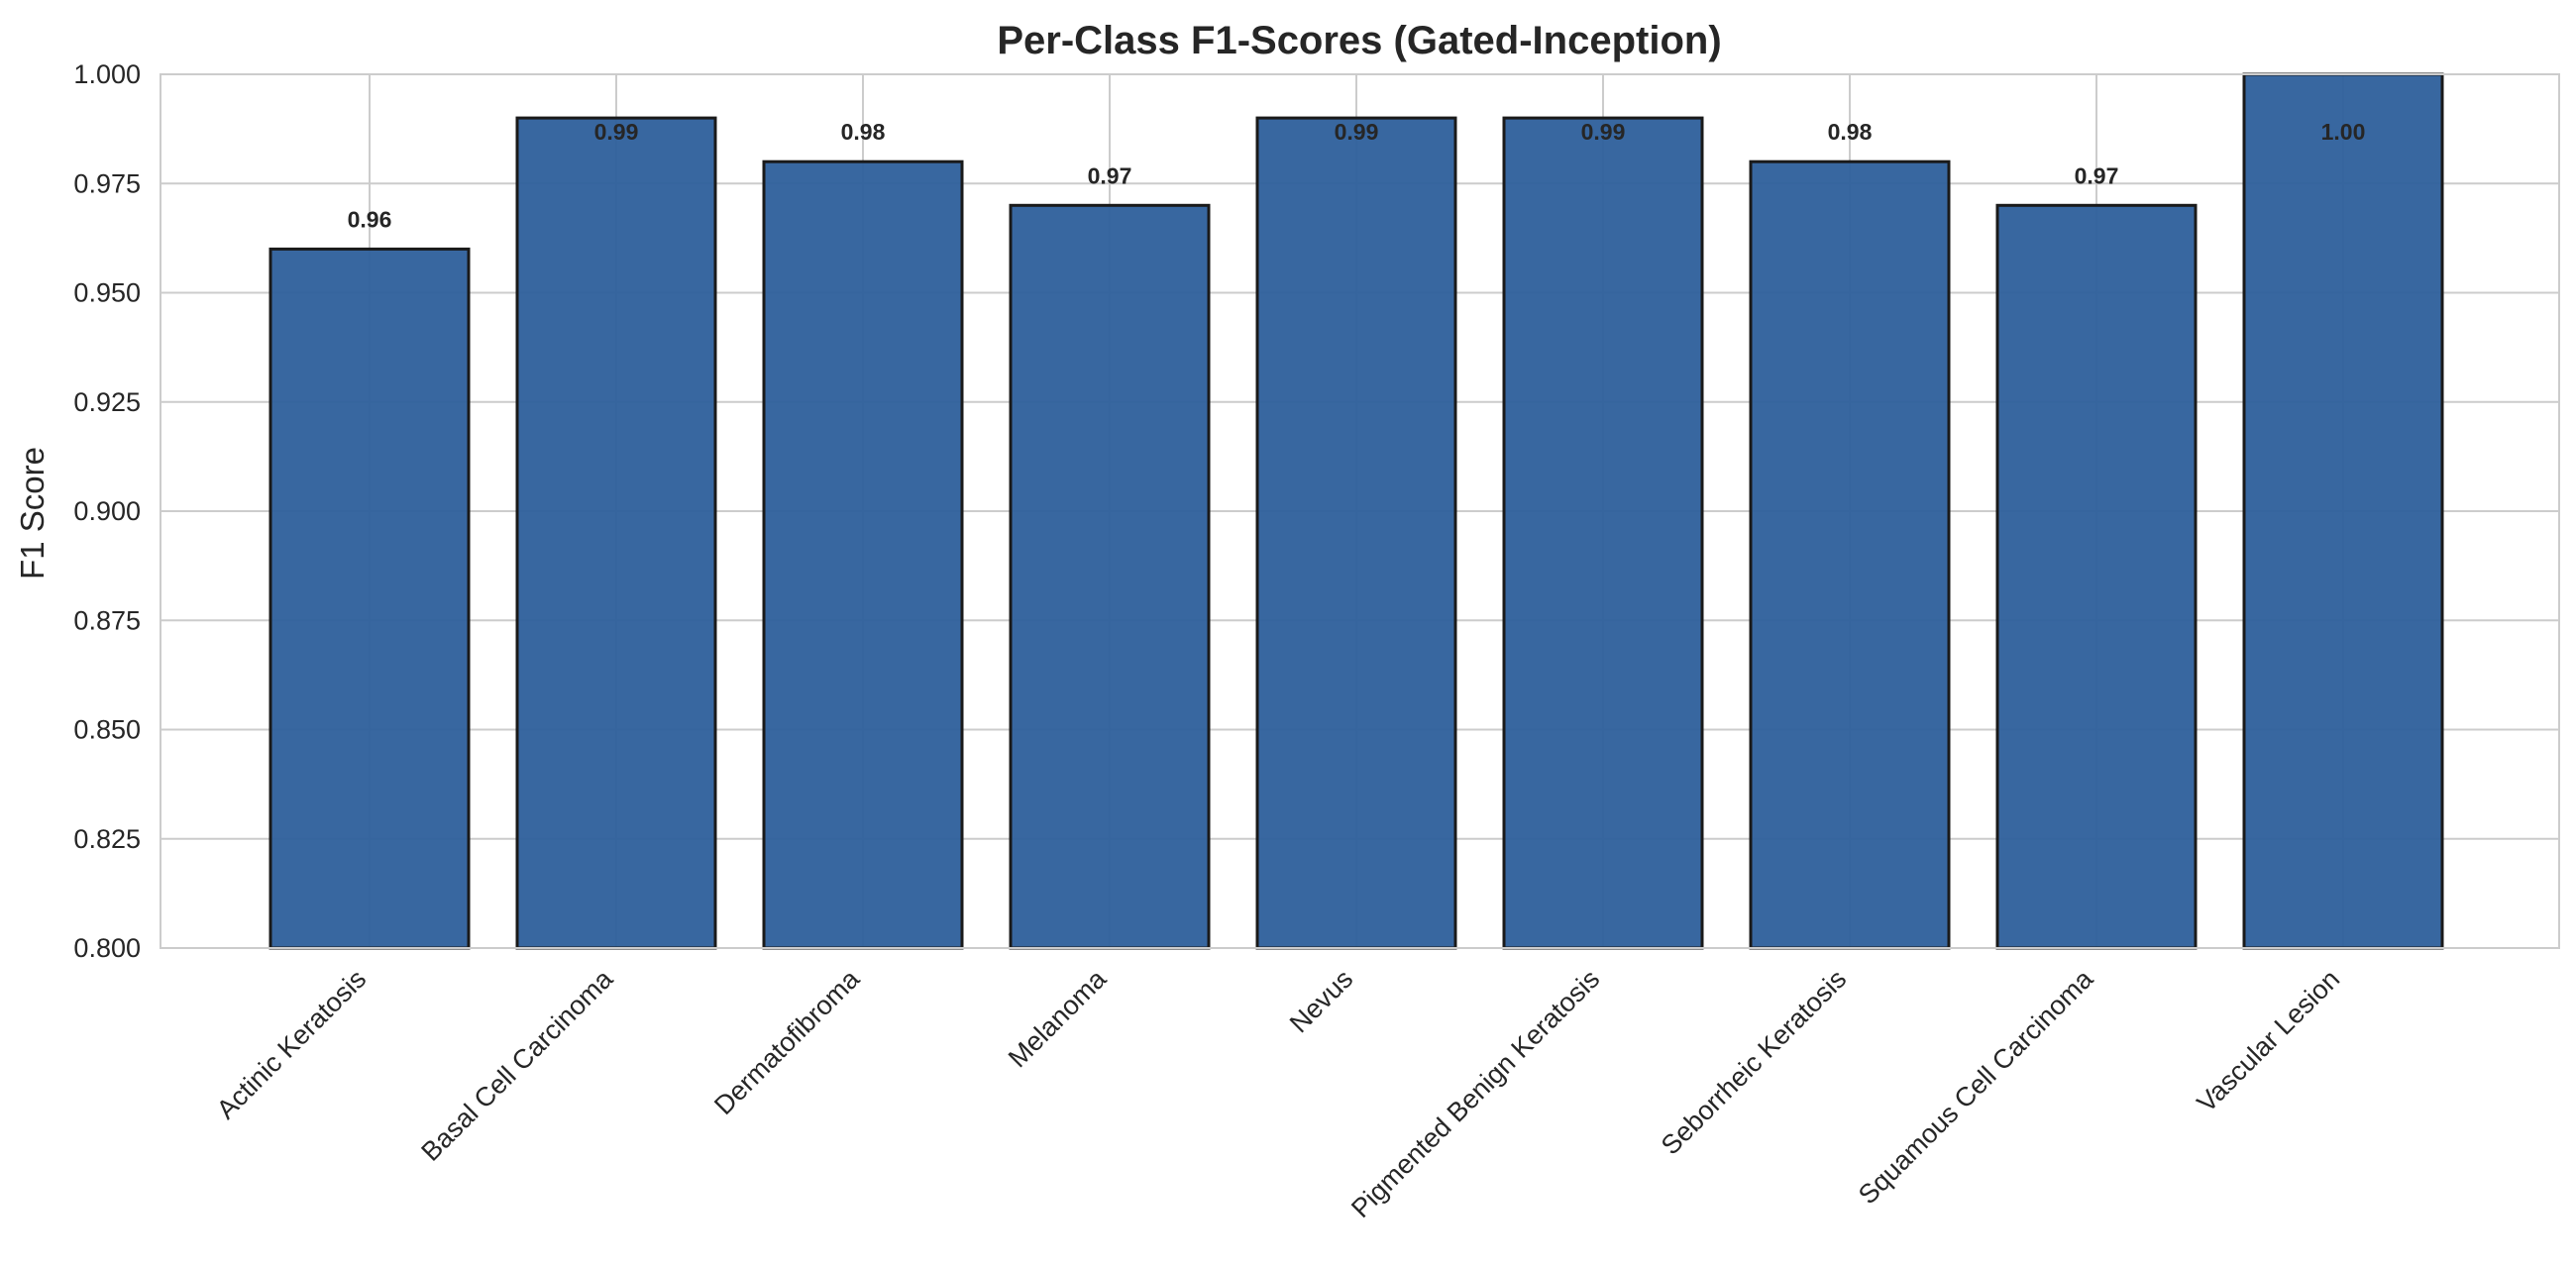  I want to click on chart-title: Per-Class F1-Scores (Gated-Inception), so click(1359, 40).